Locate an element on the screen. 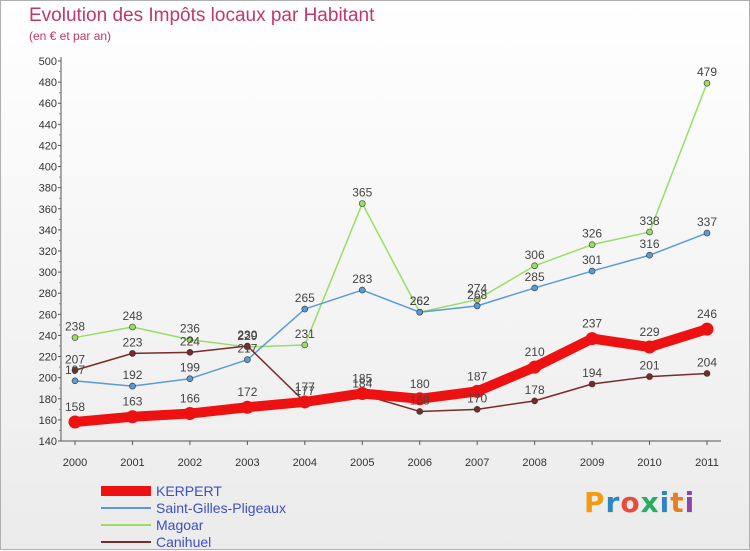 The image size is (750, 551). data-label: 185 is located at coordinates (362, 379).